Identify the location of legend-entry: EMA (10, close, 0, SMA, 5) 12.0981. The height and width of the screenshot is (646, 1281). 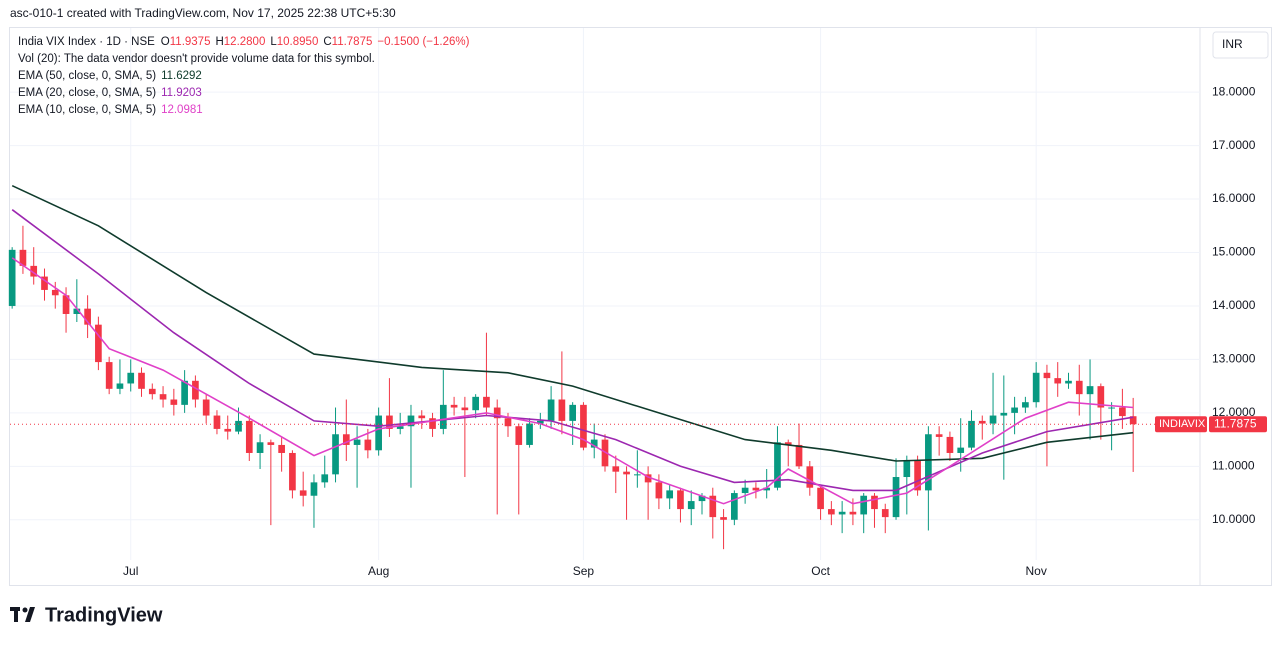
(110, 110).